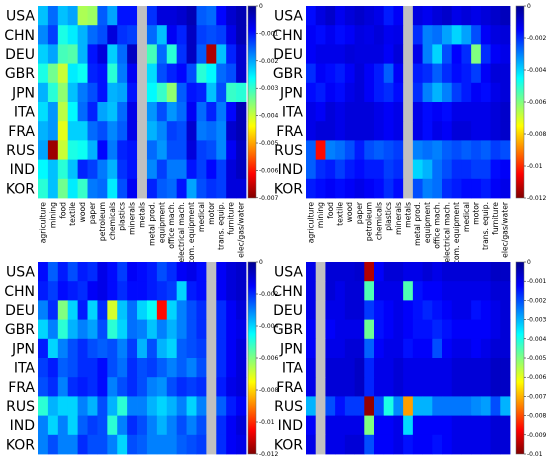 The height and width of the screenshot is (460, 550). I want to click on colorbar-tick-label: 0, so click(261, 262).